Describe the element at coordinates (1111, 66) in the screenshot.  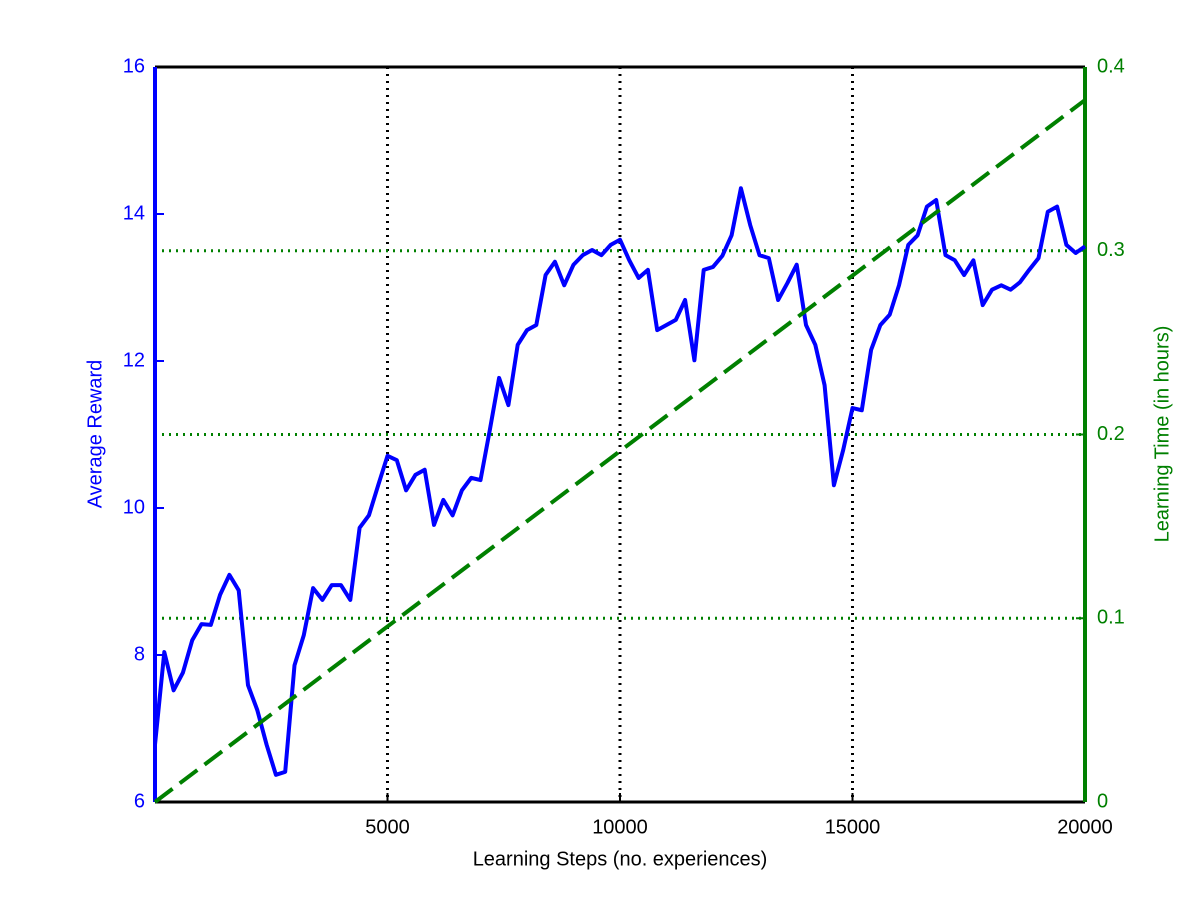
I see `y2-tick-label: 0.4` at that location.